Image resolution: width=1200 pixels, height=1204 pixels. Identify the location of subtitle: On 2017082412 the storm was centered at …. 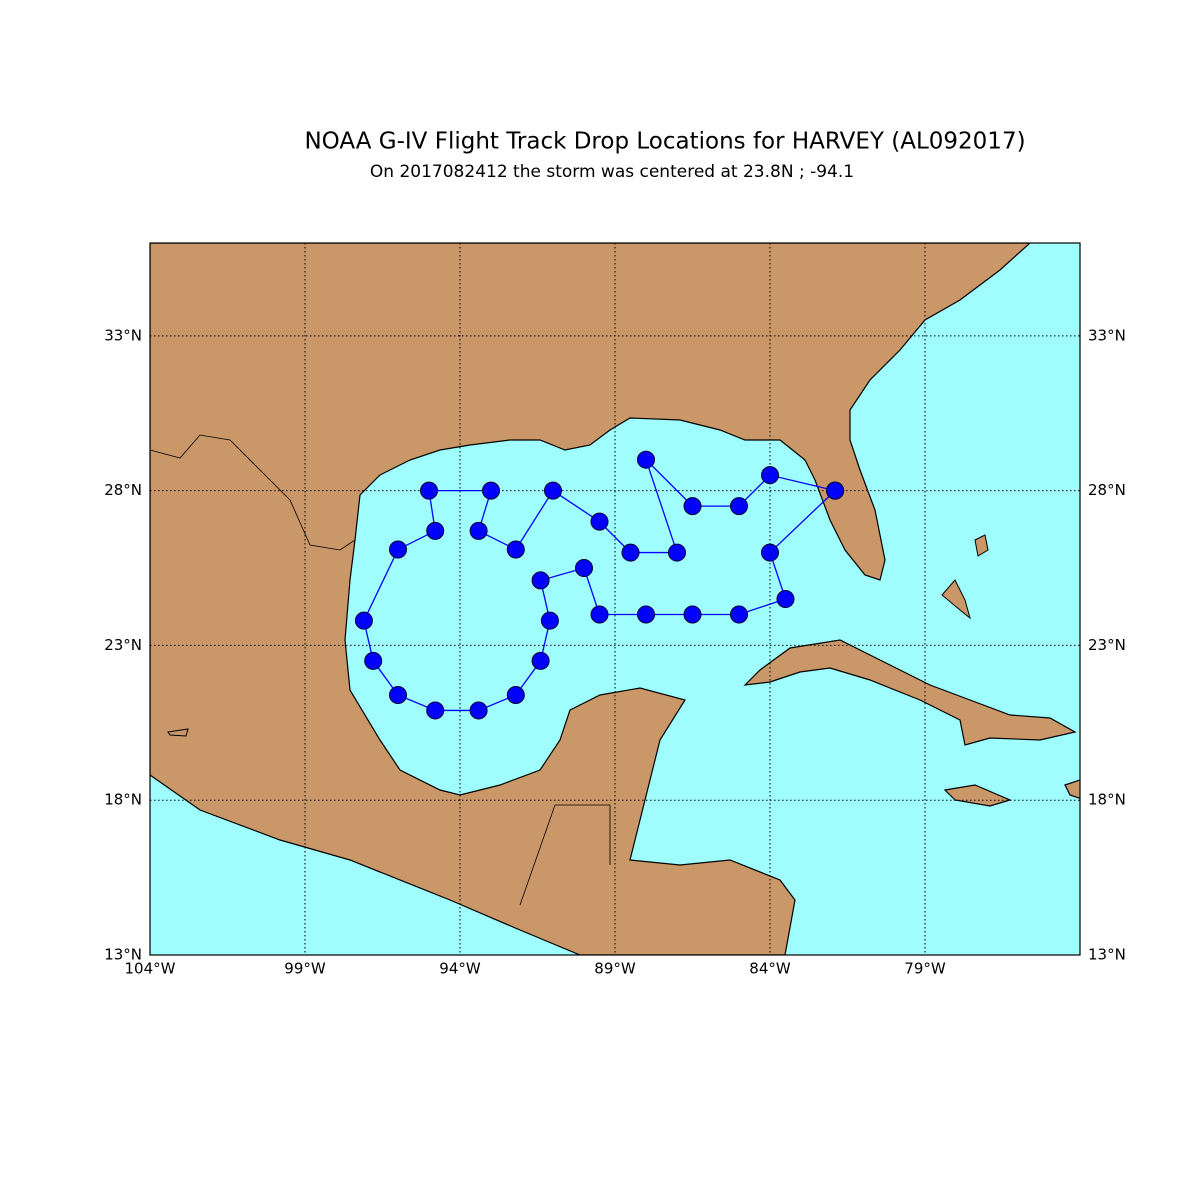
(612, 172).